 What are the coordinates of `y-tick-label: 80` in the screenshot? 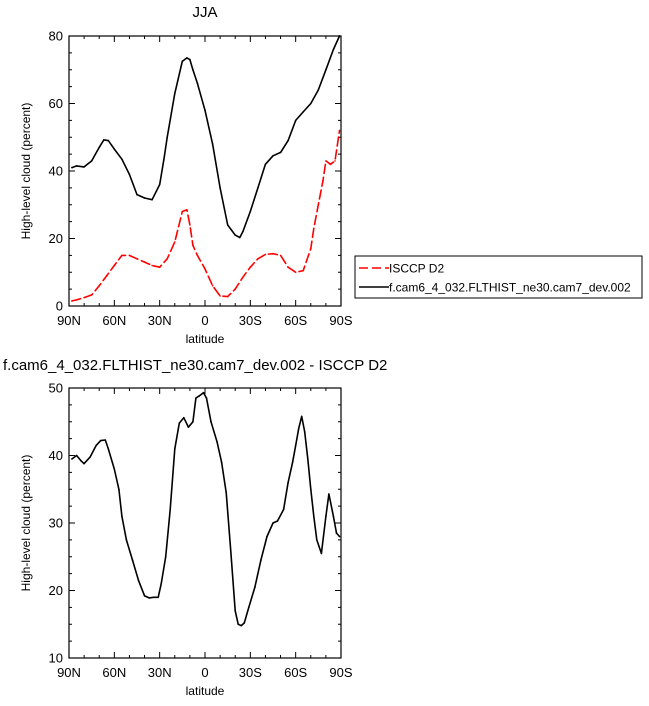 It's located at (56, 36).